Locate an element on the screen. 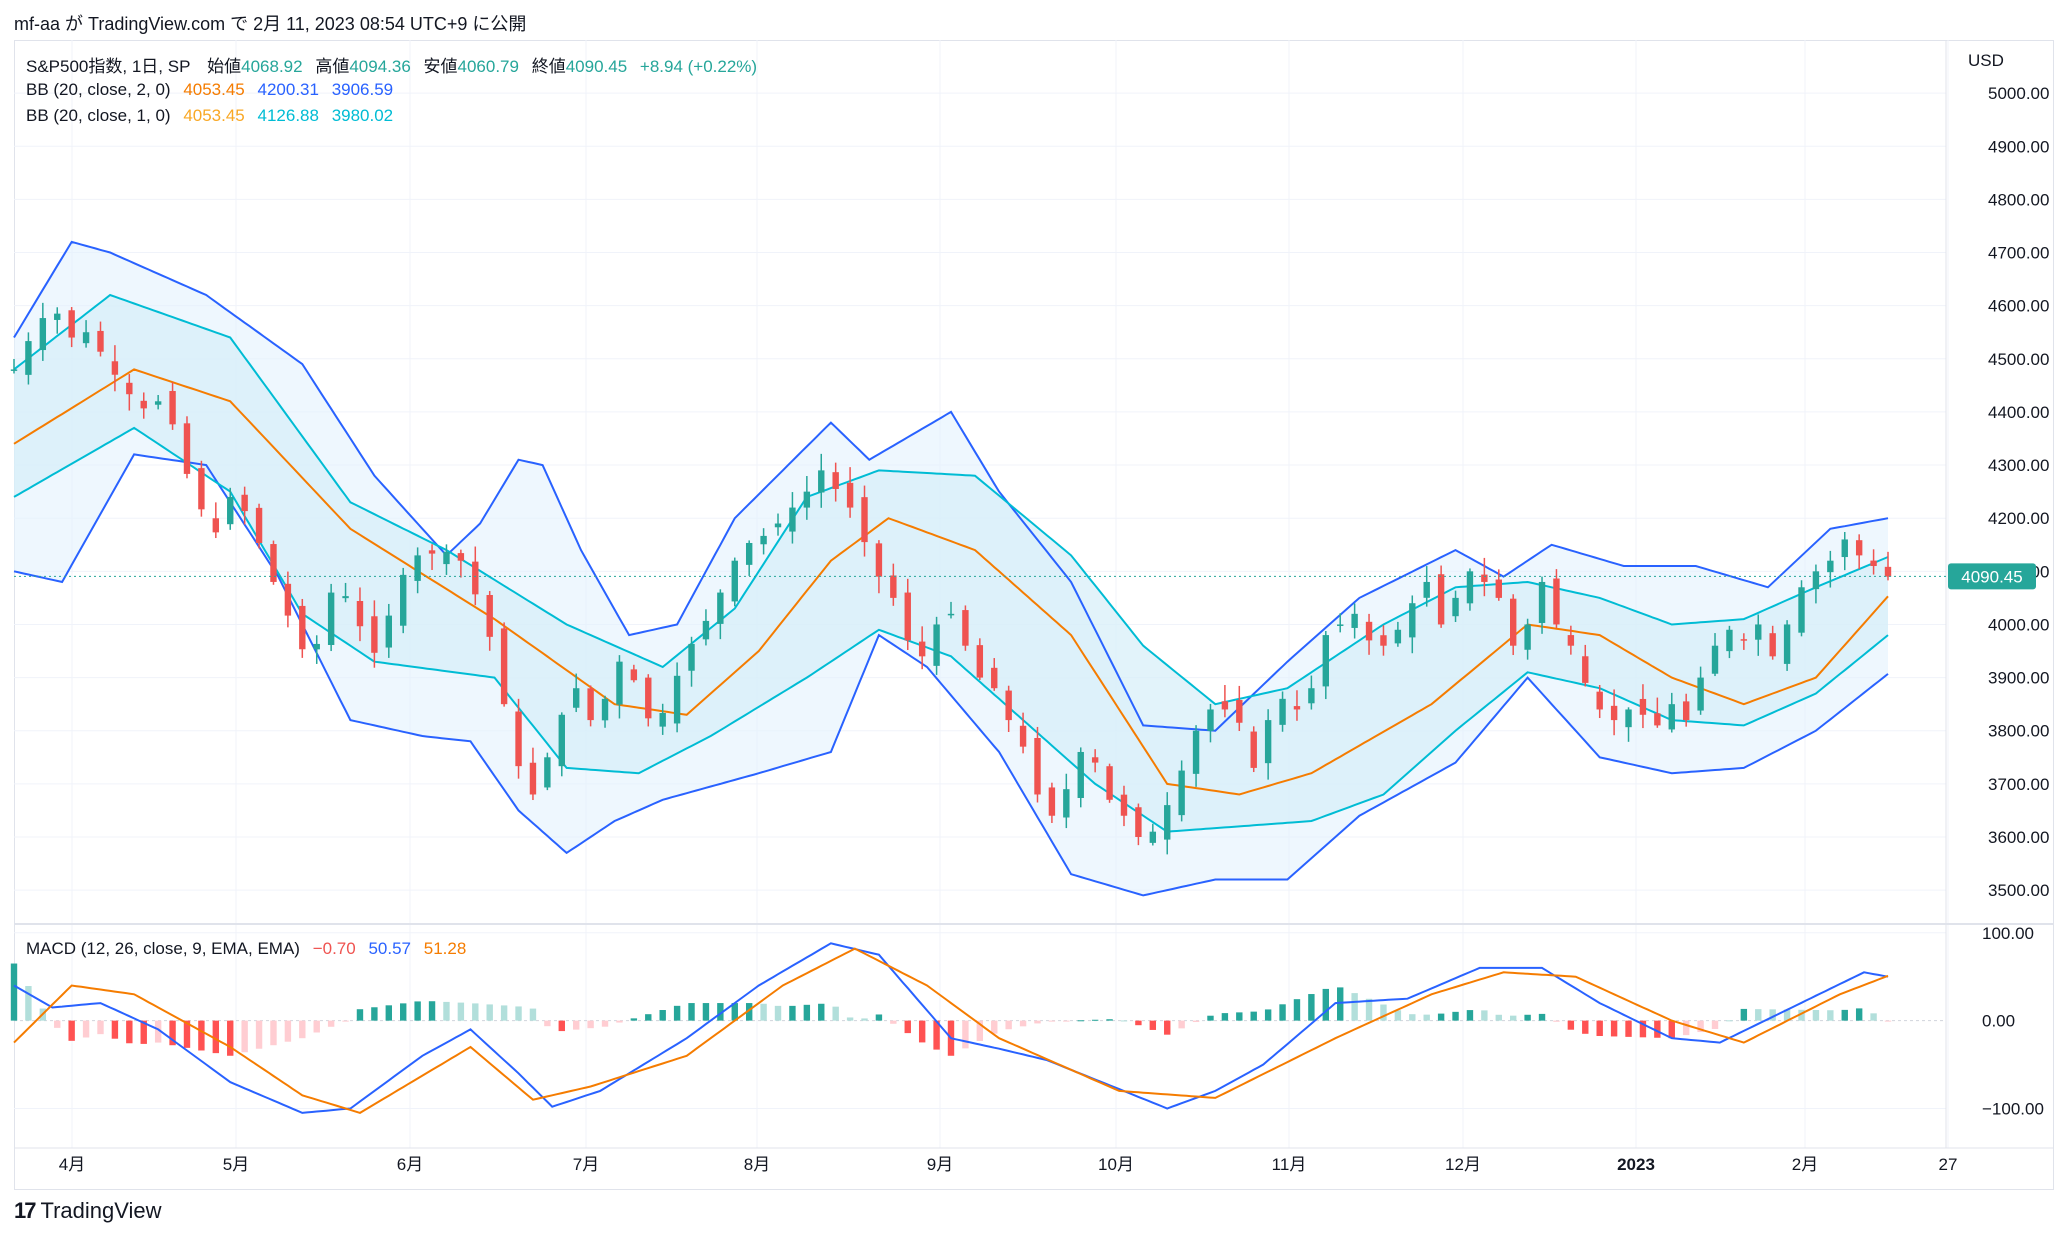 The height and width of the screenshot is (1234, 2057). change-value: +8.94 (+0.22%) is located at coordinates (698, 66).